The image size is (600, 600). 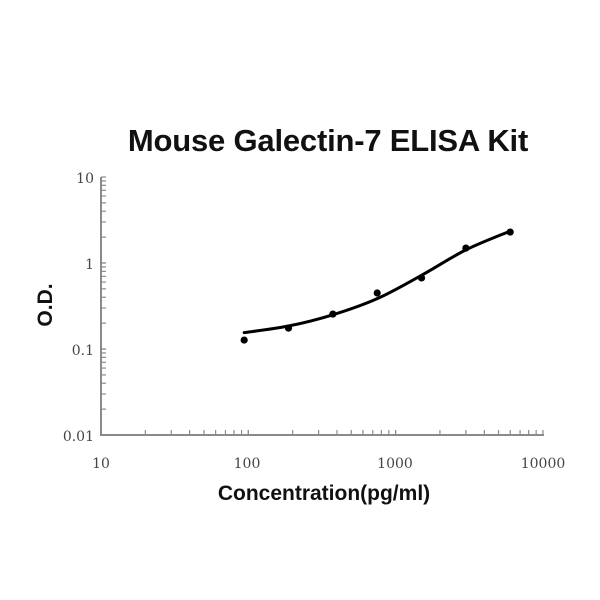 What do you see at coordinates (83, 351) in the screenshot?
I see `y-tick-label: 0.1` at bounding box center [83, 351].